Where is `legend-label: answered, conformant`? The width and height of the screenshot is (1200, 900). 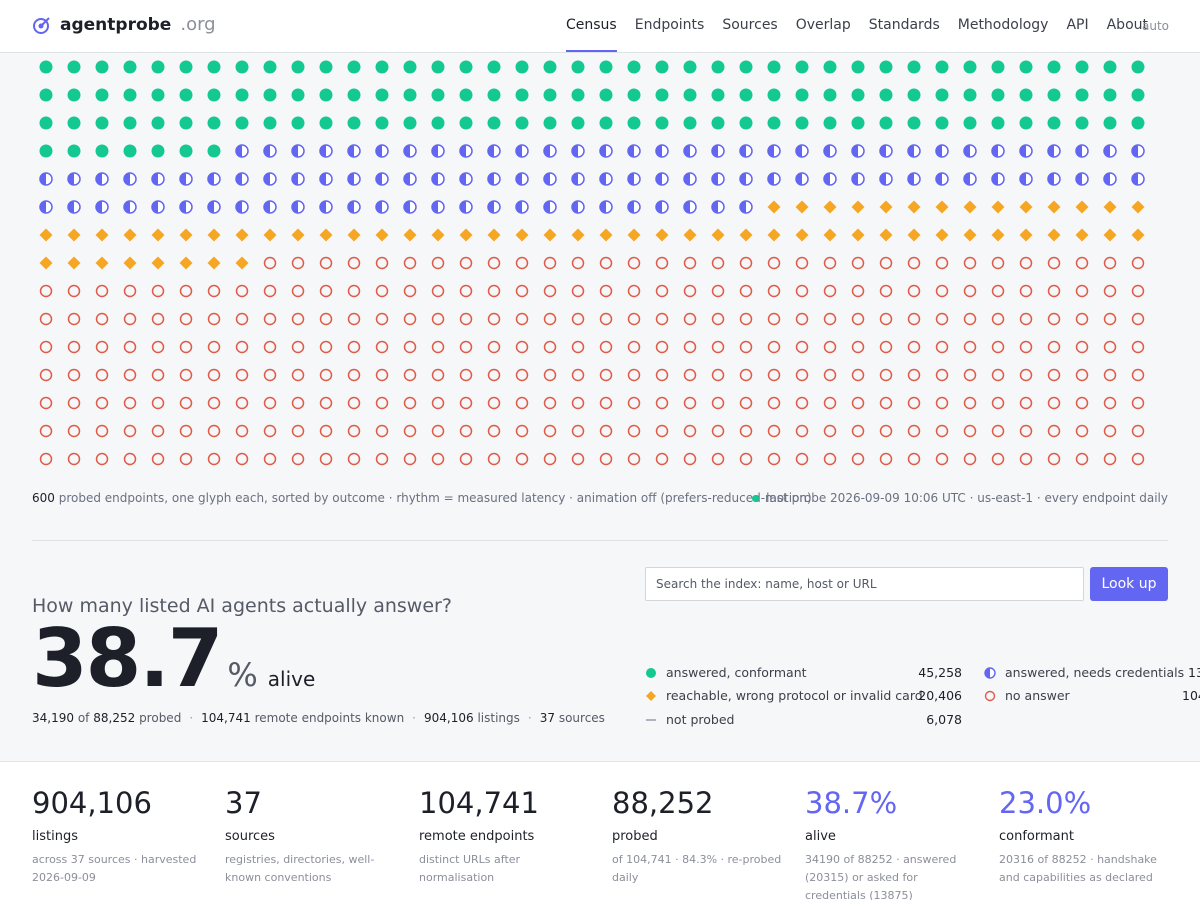 legend-label: answered, conformant is located at coordinates (736, 672).